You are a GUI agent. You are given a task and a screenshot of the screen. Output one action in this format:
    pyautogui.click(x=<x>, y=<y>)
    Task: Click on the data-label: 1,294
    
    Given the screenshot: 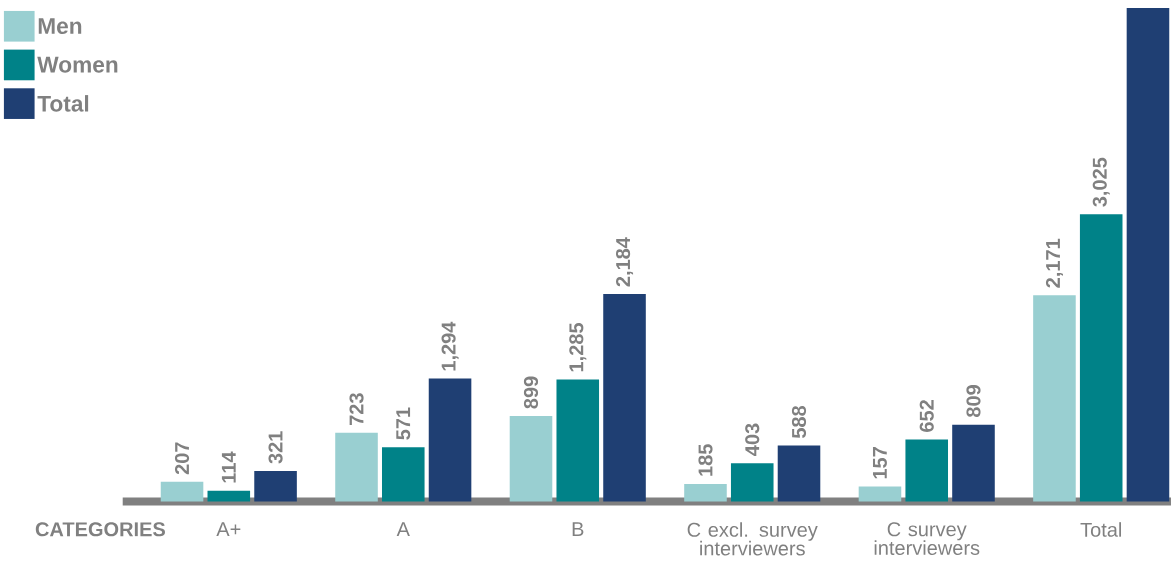 What is the action you would take?
    pyautogui.click(x=450, y=346)
    